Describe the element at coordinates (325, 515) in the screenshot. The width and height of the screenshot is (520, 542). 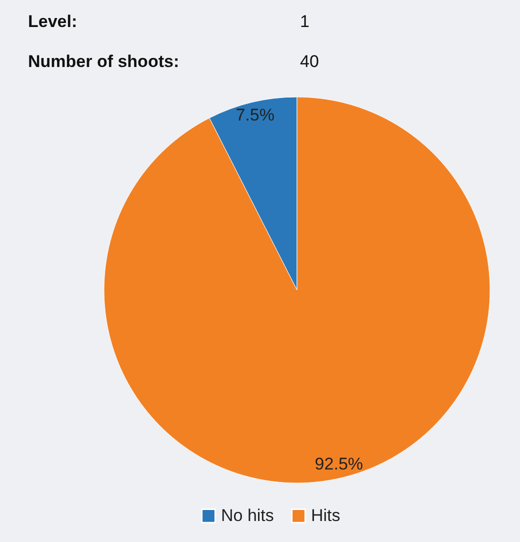
I see `legend-label: Hits` at that location.